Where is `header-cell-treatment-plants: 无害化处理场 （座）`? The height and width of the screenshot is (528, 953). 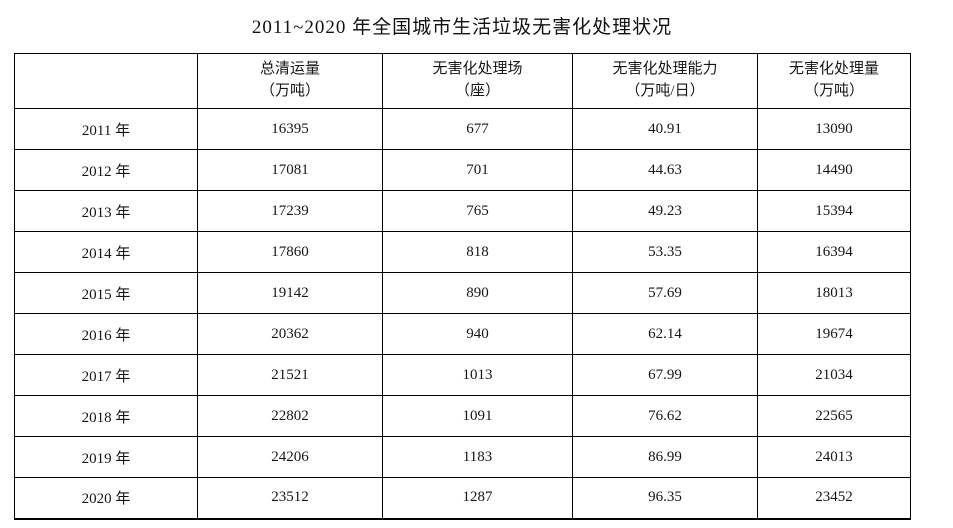
header-cell-treatment-plants: 无害化处理场 （座） is located at coordinates (477, 81).